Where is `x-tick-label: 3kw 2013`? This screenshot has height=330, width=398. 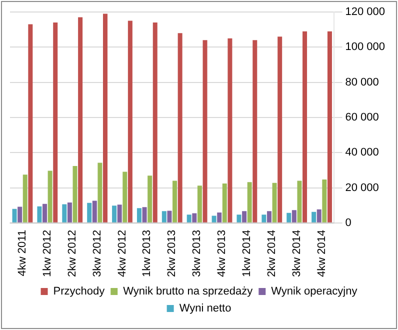 x-tick-label: 3kw 2013 is located at coordinates (197, 254).